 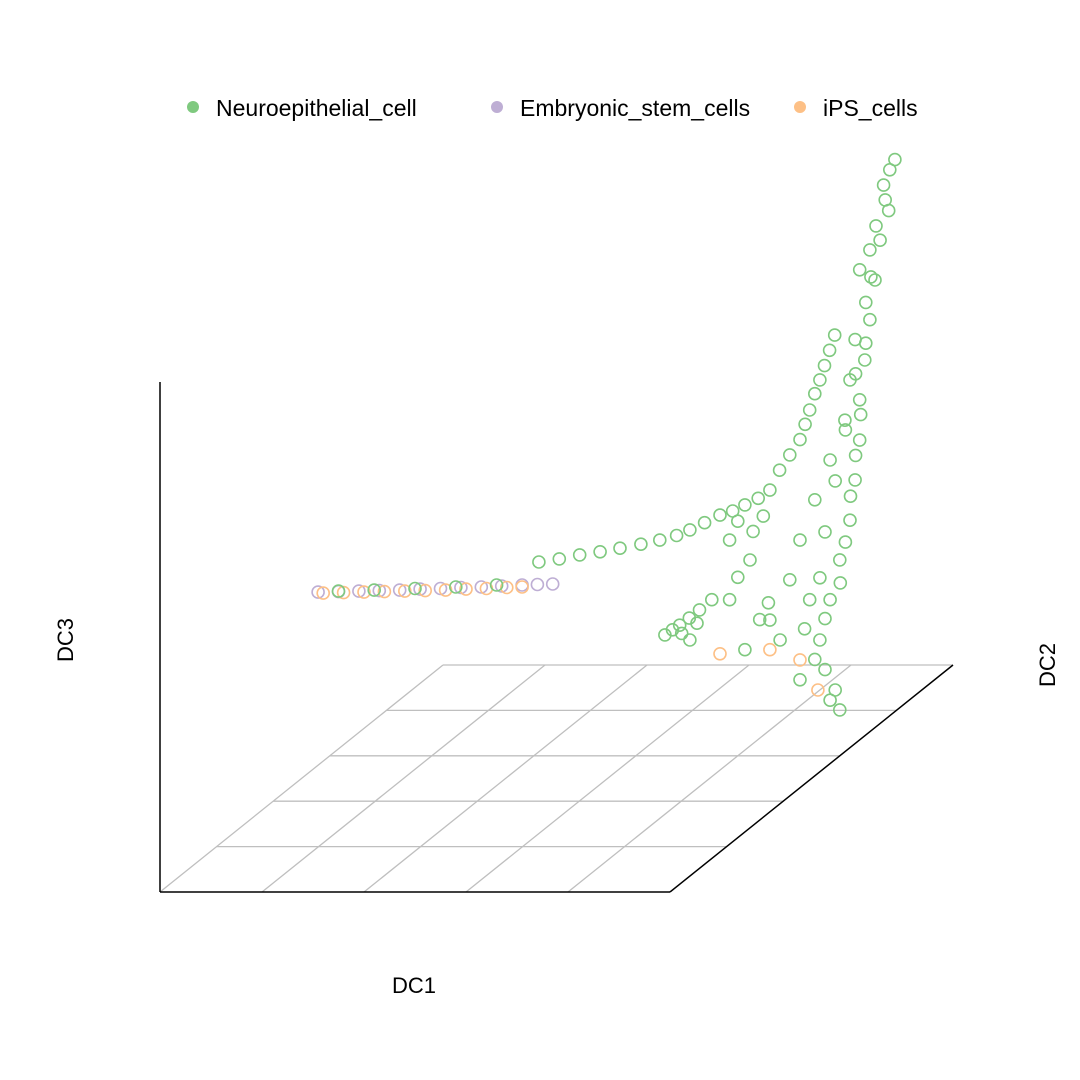 What do you see at coordinates (316, 108) in the screenshot?
I see `legend-label: Neuroepithelial_cell` at bounding box center [316, 108].